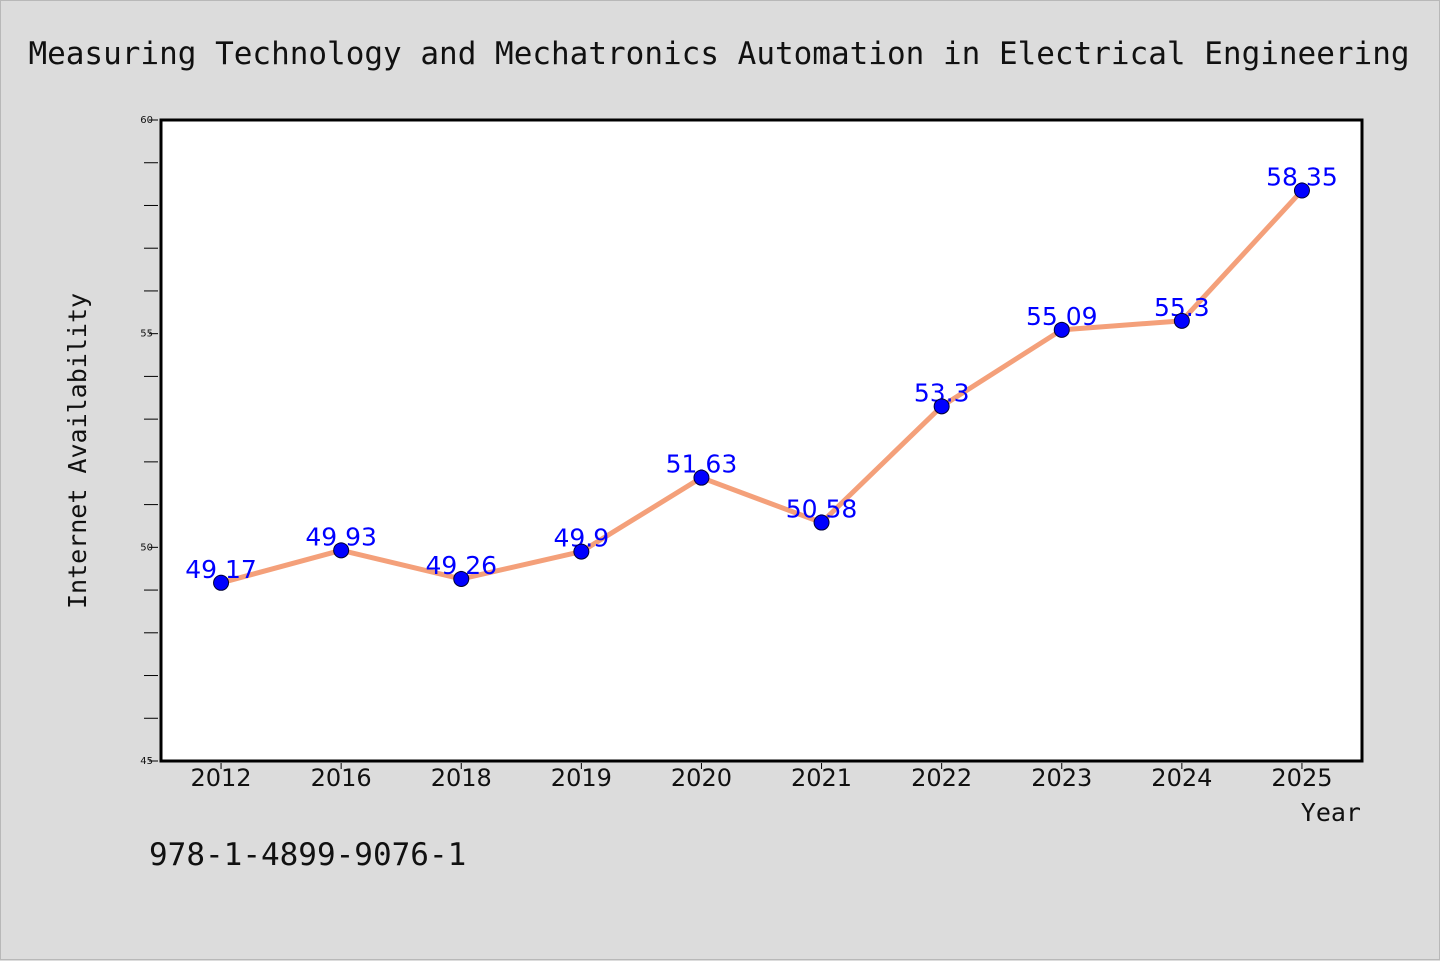  What do you see at coordinates (1301, 778) in the screenshot?
I see `x-tick-label: 2025` at bounding box center [1301, 778].